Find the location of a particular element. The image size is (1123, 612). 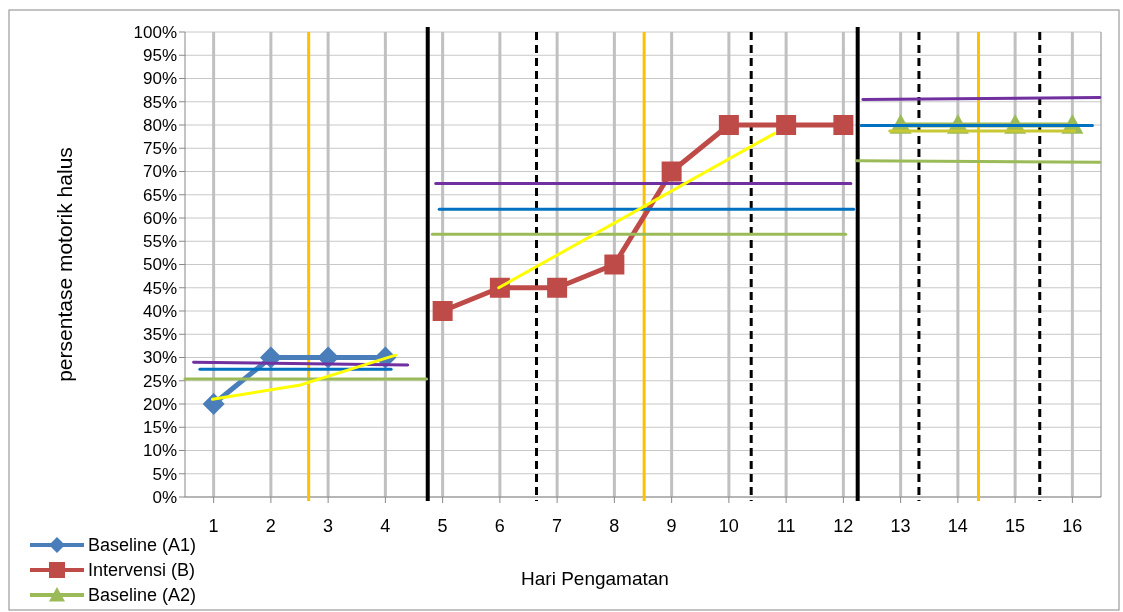

x-tick-label: 5 is located at coordinates (442, 526).